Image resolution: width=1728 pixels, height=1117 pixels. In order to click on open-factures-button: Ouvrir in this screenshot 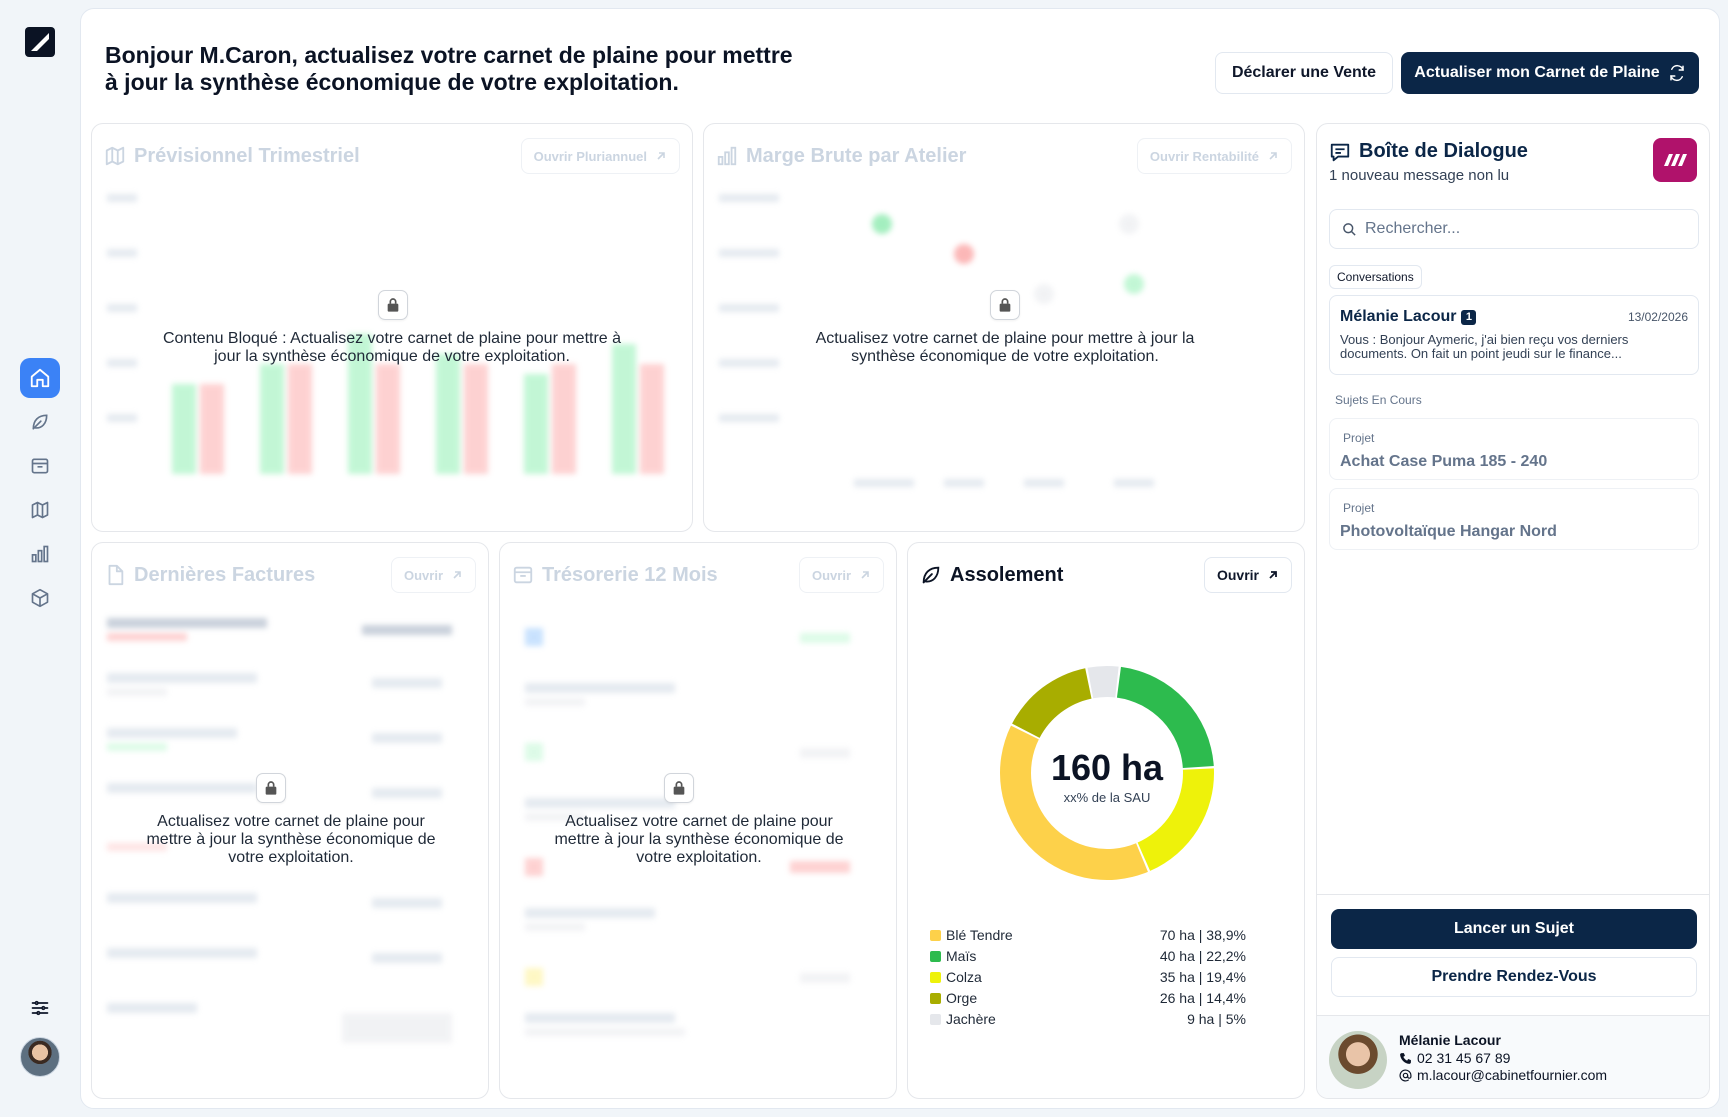, I will do `click(433, 575)`.